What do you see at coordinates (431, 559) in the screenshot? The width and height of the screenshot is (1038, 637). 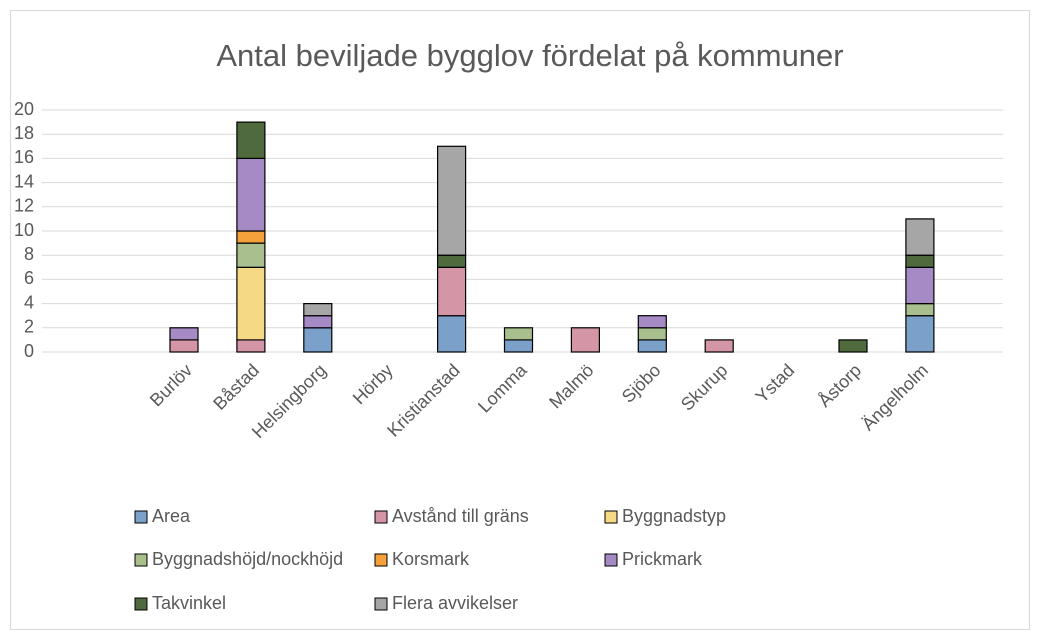 I see `legend-label: Korsmark` at bounding box center [431, 559].